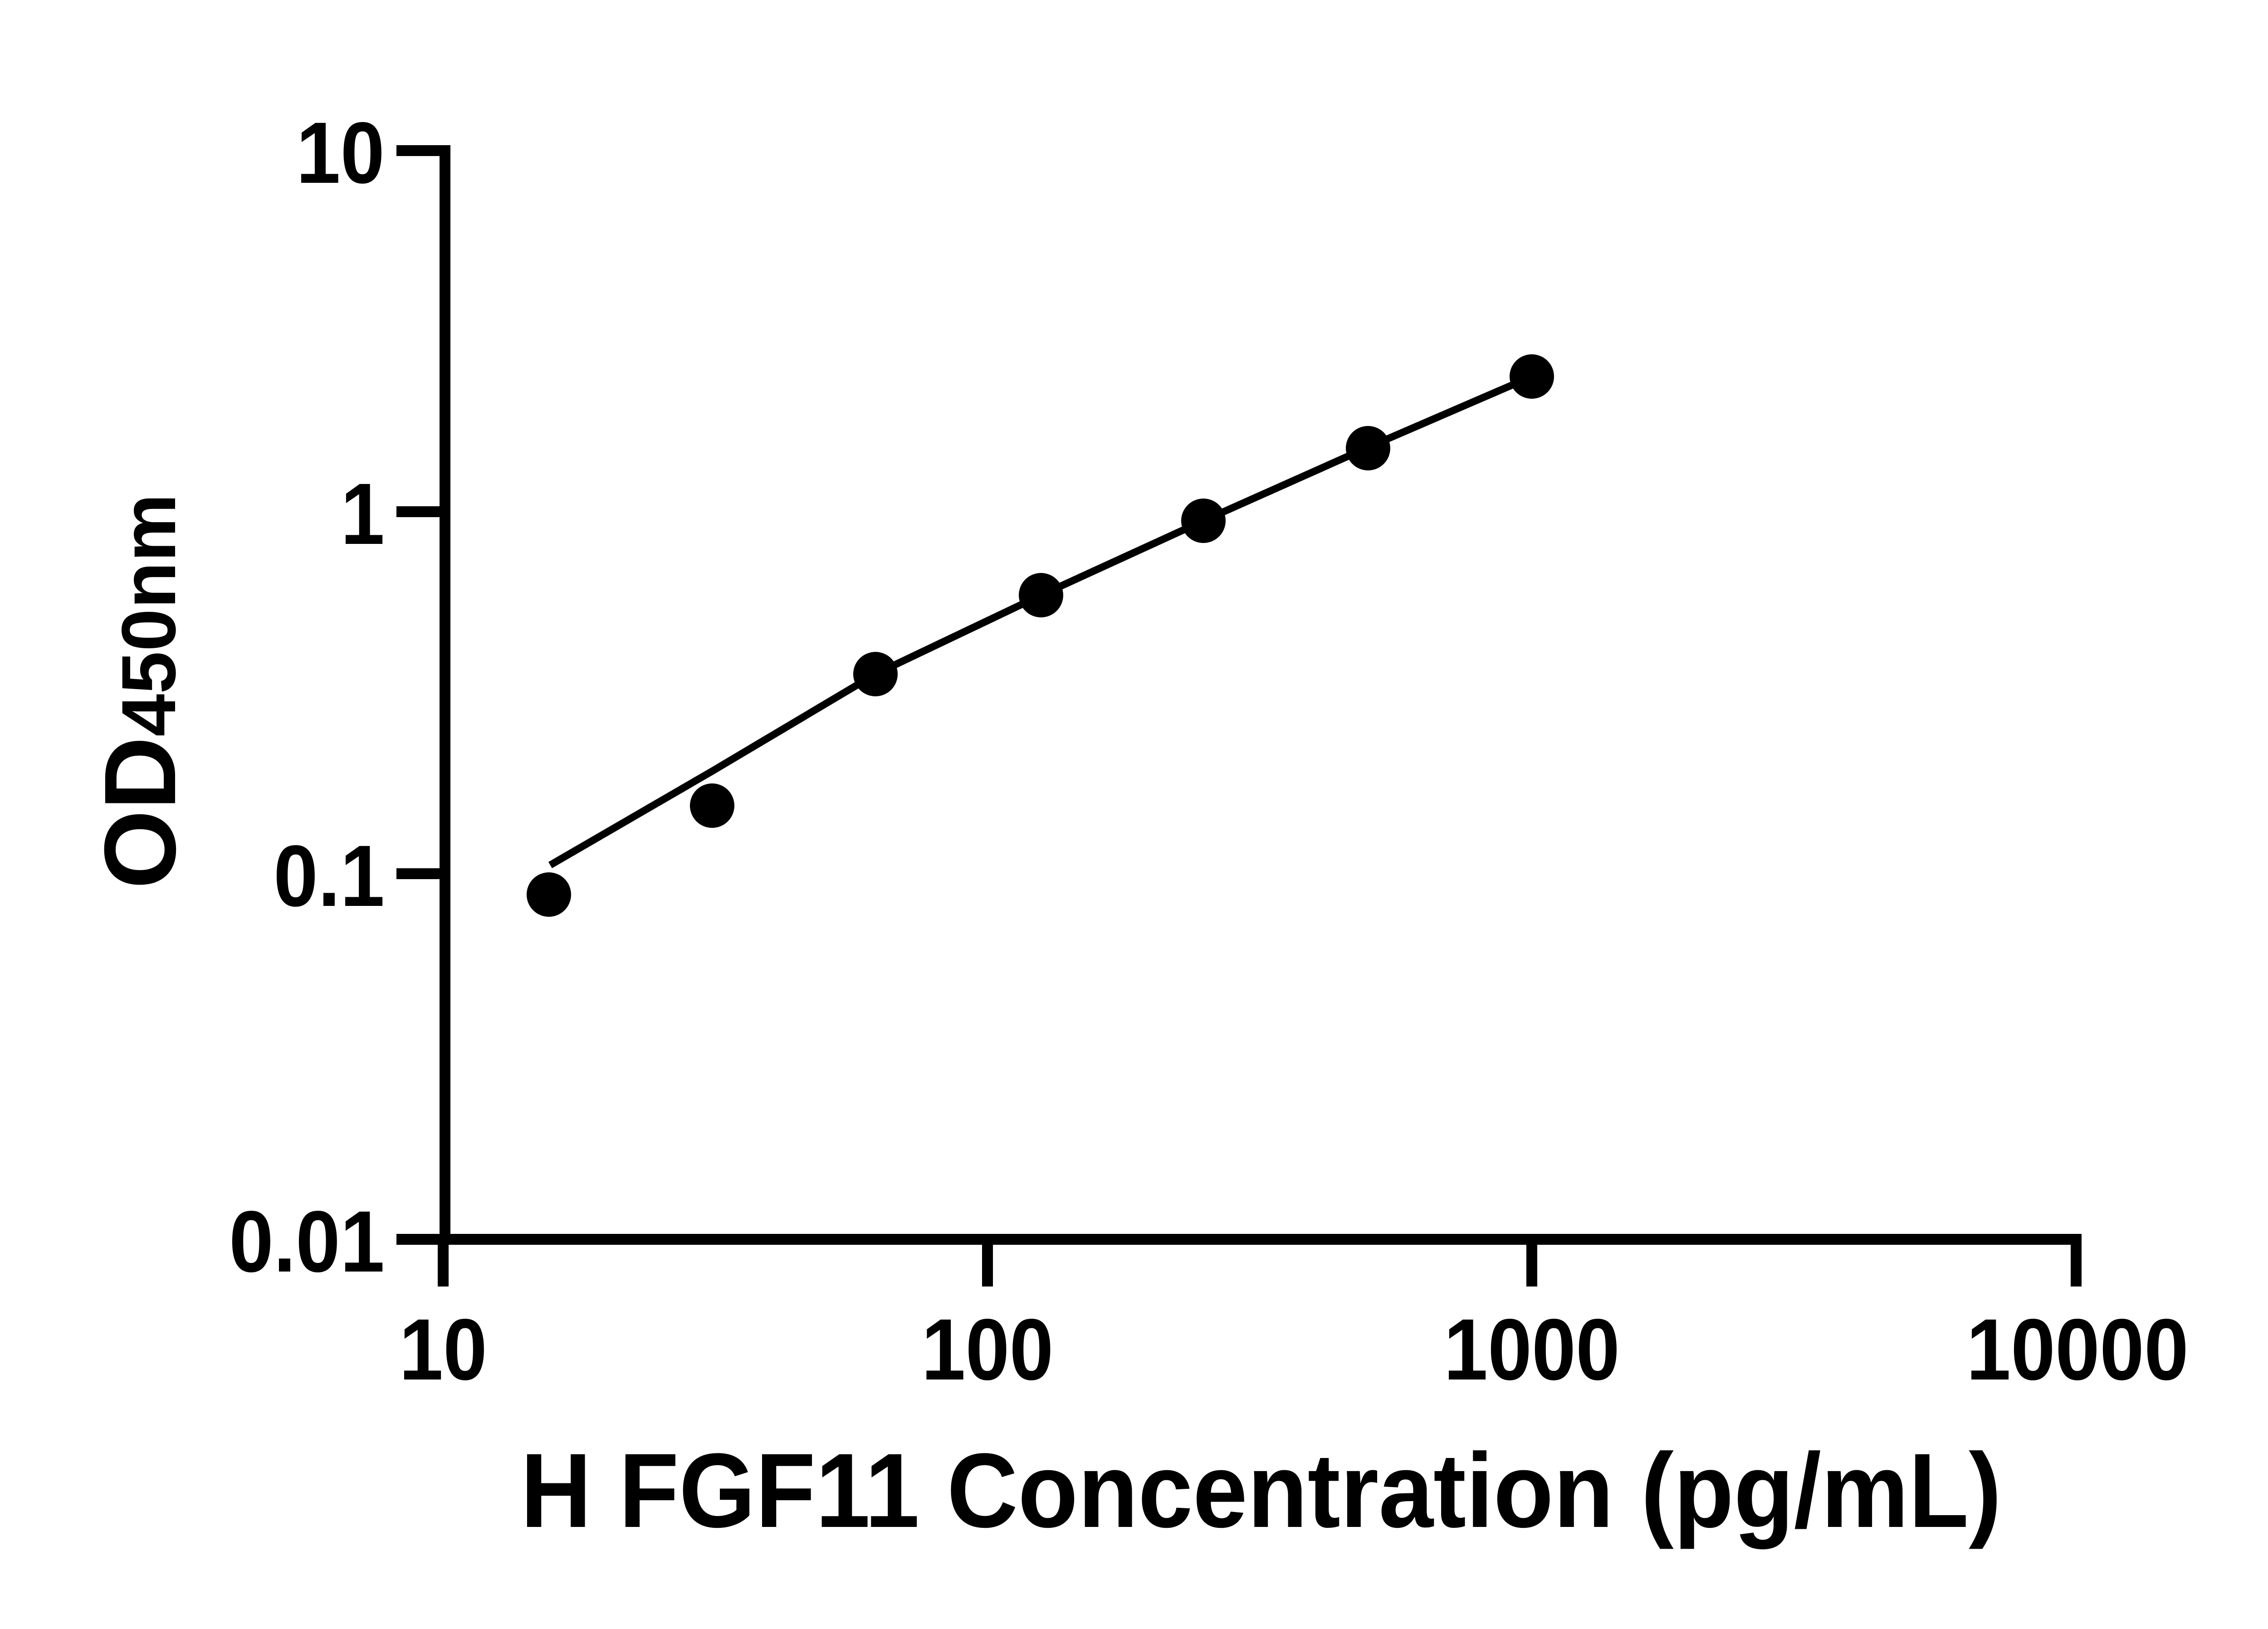 The image size is (2268, 1629). What do you see at coordinates (2078, 1349) in the screenshot?
I see `svg-text: 10000` at bounding box center [2078, 1349].